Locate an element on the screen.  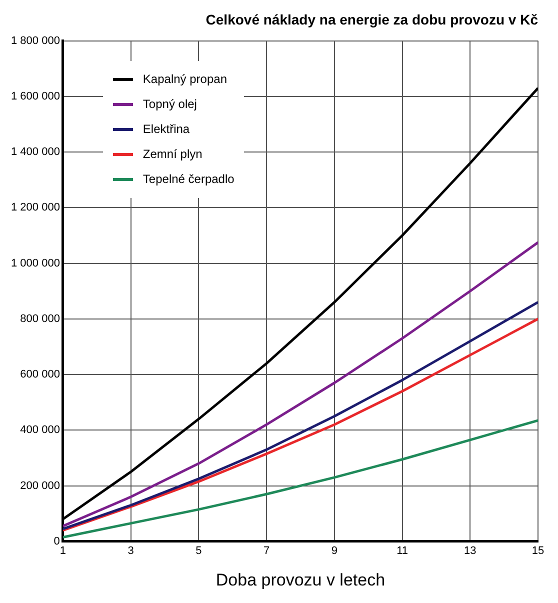
y-tick-label: 1 400 000 is located at coordinates (35, 152).